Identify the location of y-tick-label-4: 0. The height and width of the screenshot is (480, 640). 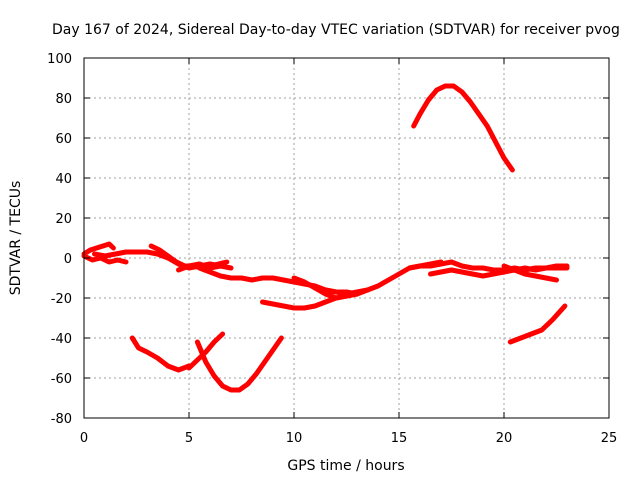
(68, 259).